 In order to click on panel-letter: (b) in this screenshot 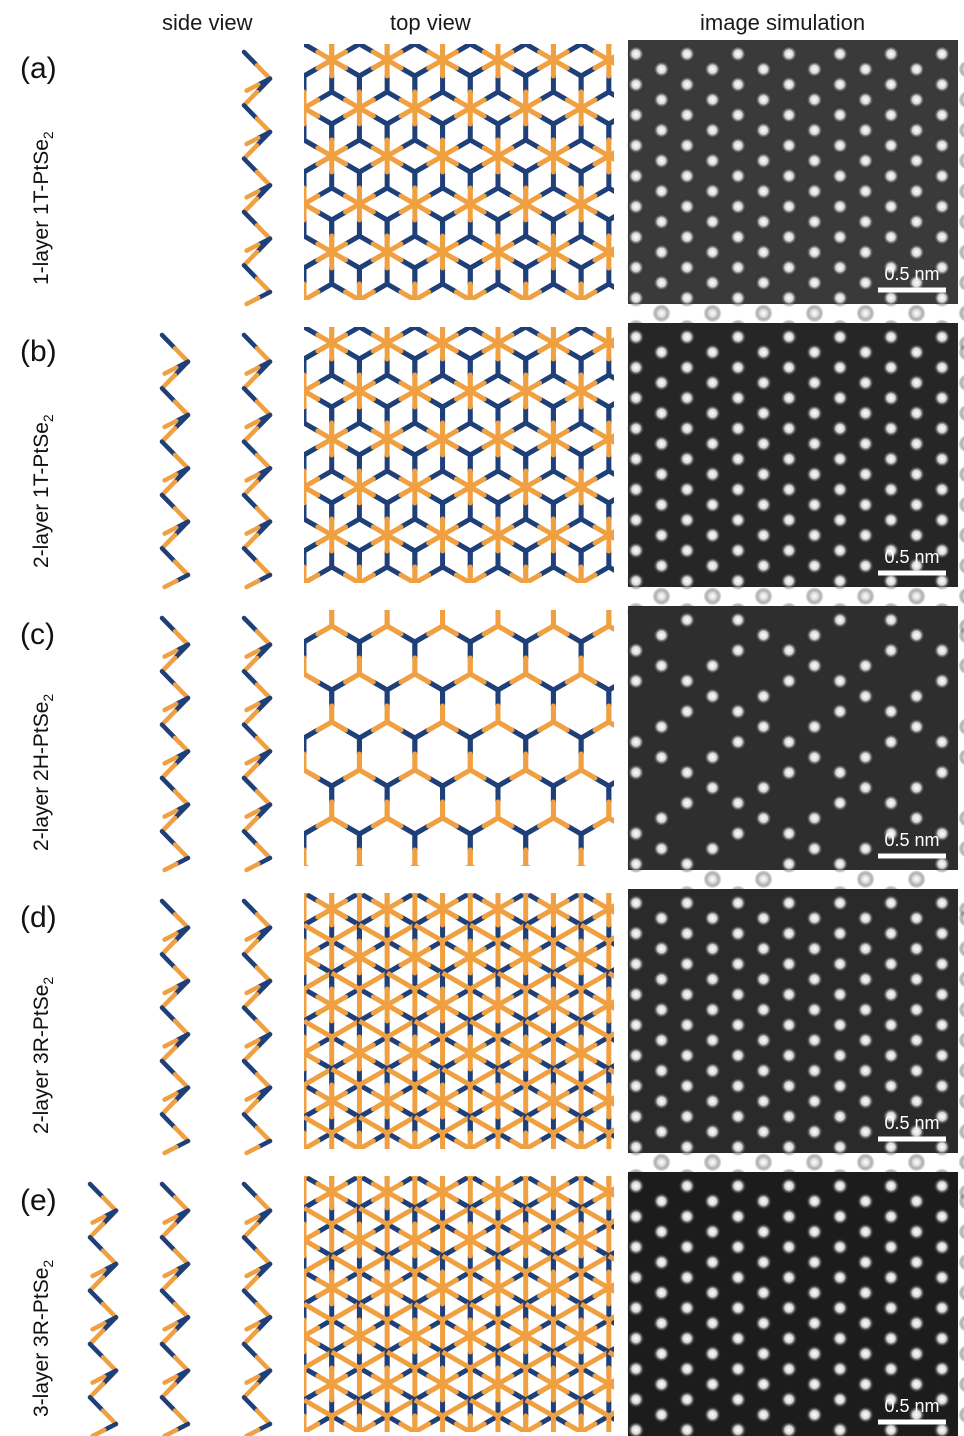, I will do `click(38, 352)`.